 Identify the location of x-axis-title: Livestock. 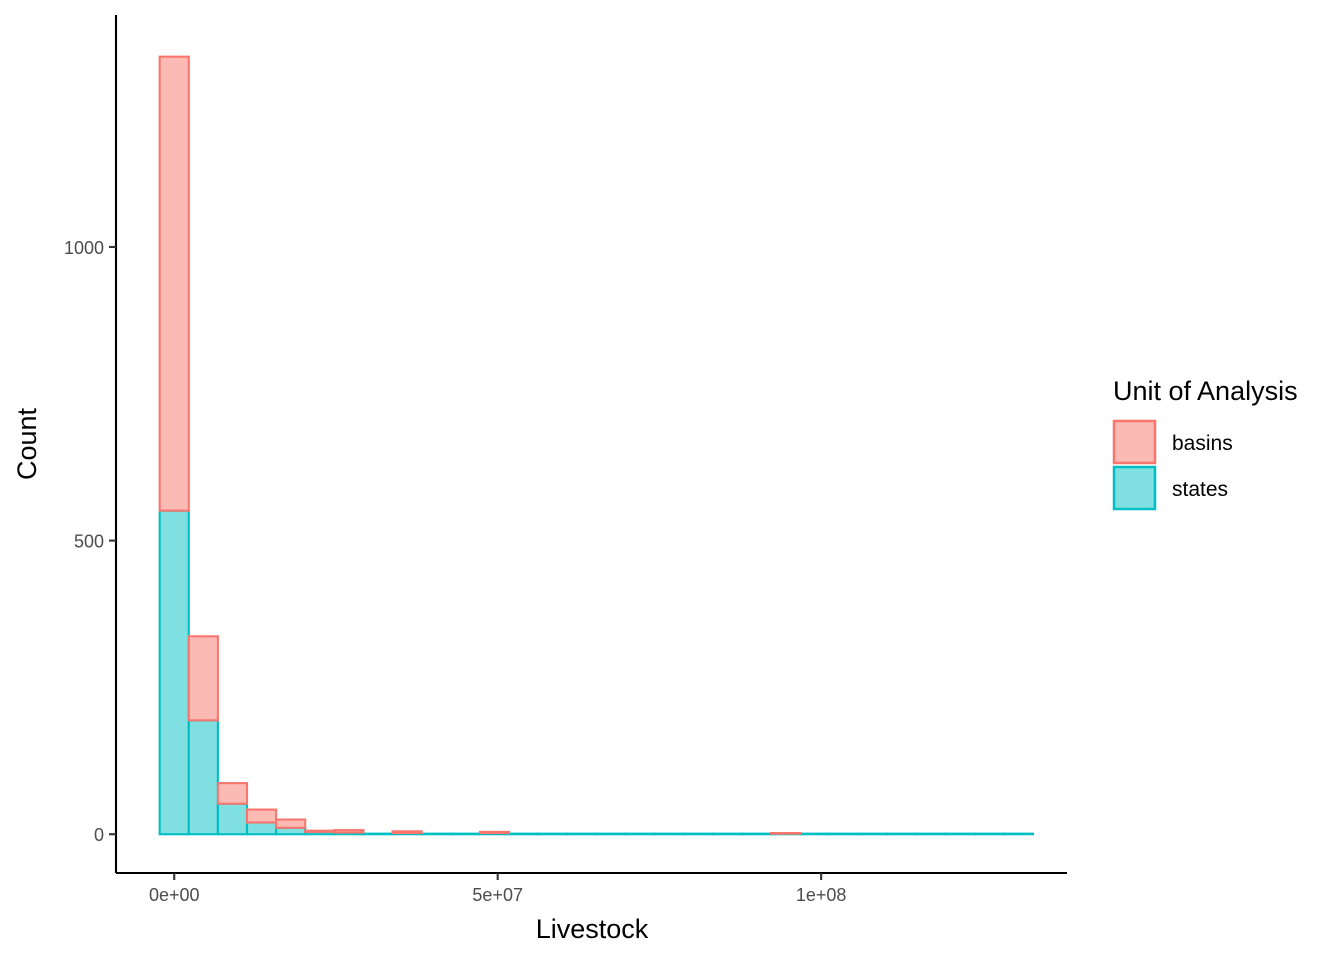
(592, 929).